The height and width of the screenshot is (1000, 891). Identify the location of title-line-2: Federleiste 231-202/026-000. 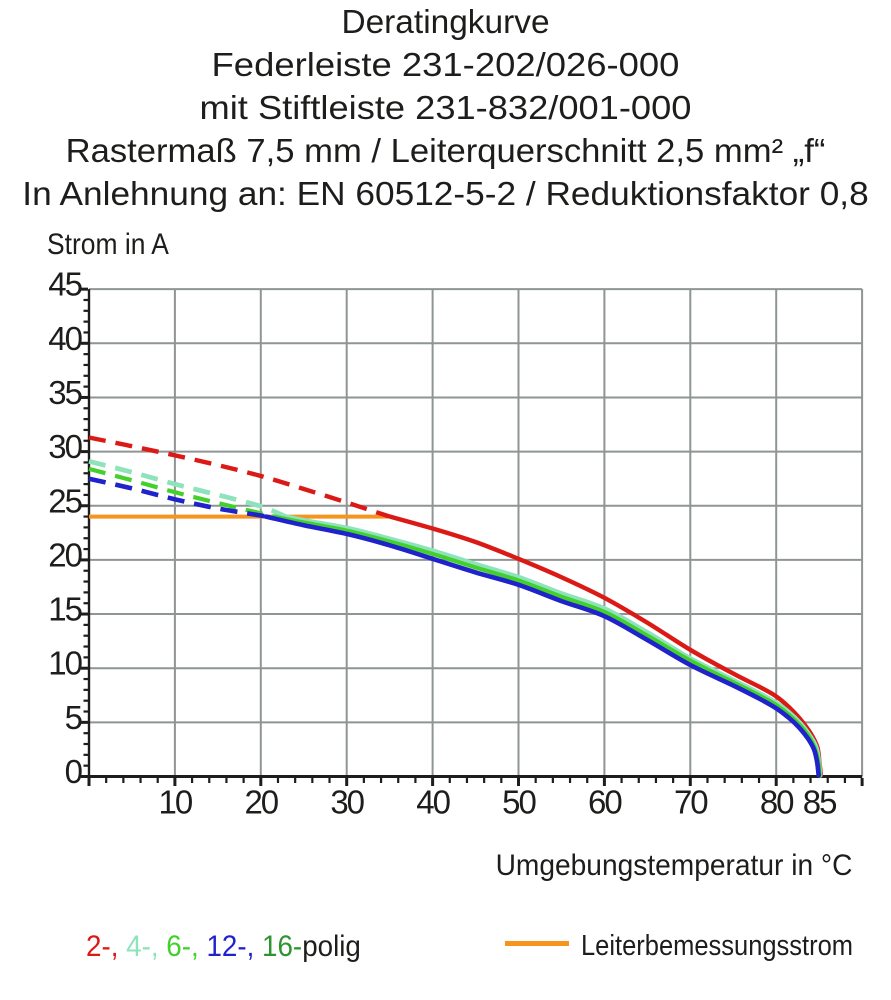
(445, 64).